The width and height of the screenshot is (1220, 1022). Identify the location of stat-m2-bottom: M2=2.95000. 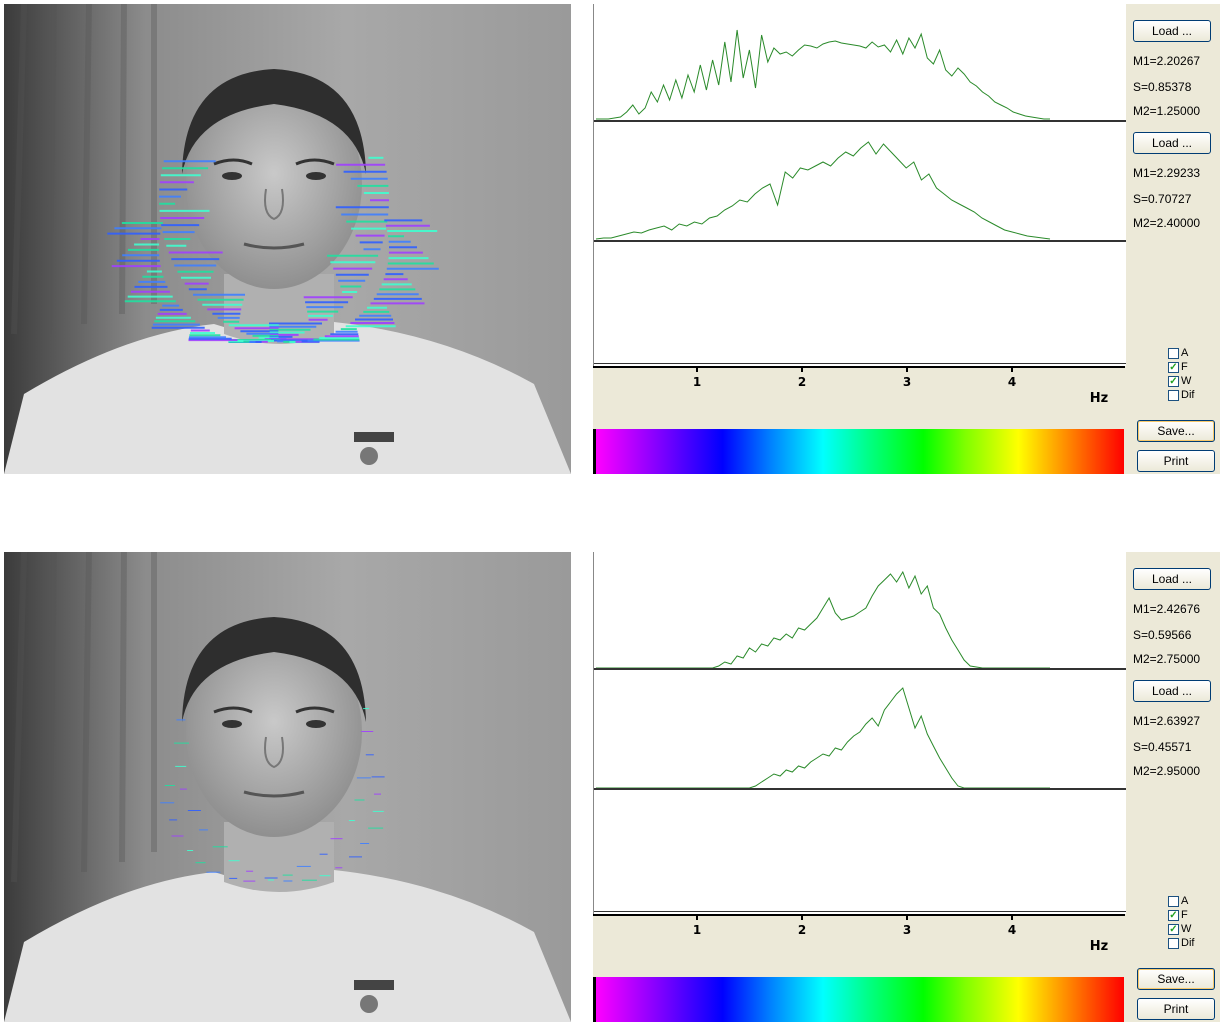
(1167, 771).